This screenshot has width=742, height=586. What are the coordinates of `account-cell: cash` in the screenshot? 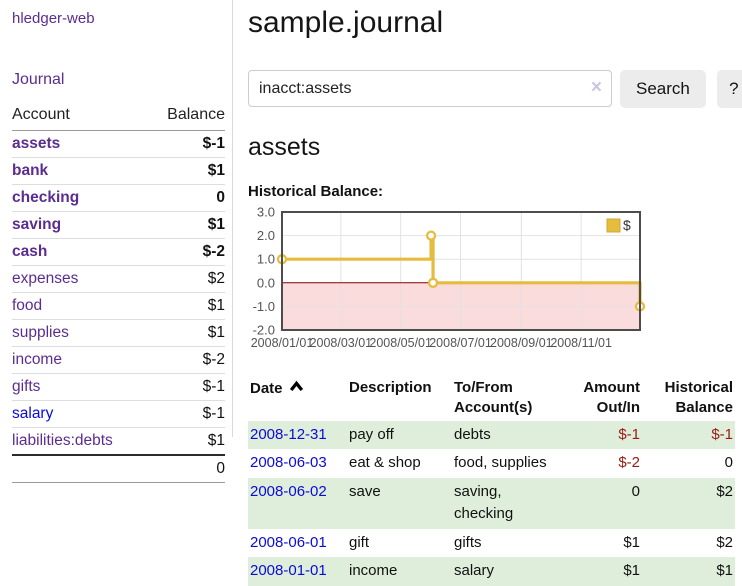 It's located at (80, 252).